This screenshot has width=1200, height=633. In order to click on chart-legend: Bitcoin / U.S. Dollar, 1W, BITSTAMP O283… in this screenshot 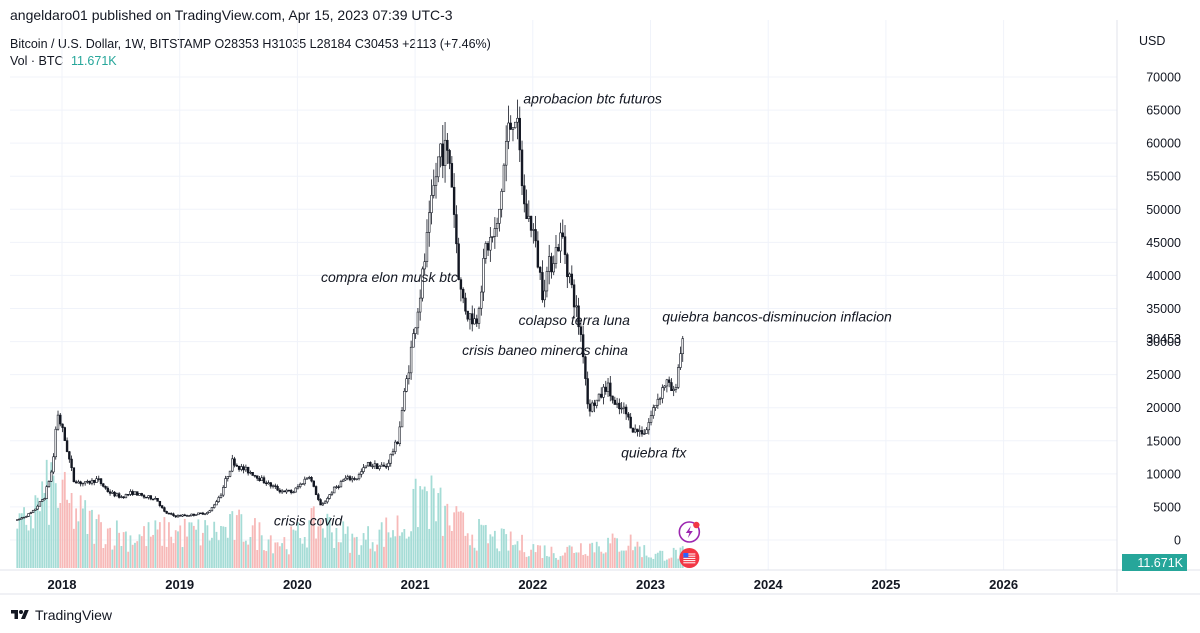, I will do `click(250, 53)`.